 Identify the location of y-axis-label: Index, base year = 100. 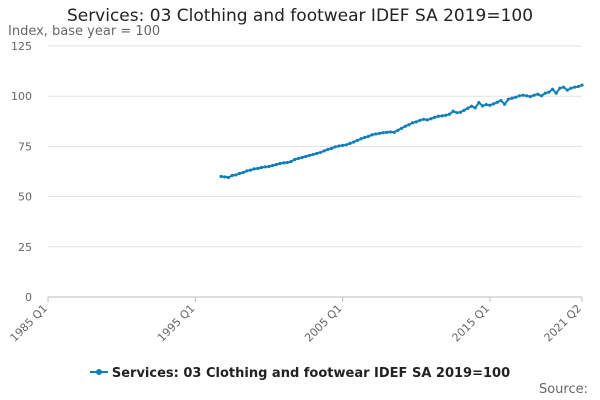
(84, 31).